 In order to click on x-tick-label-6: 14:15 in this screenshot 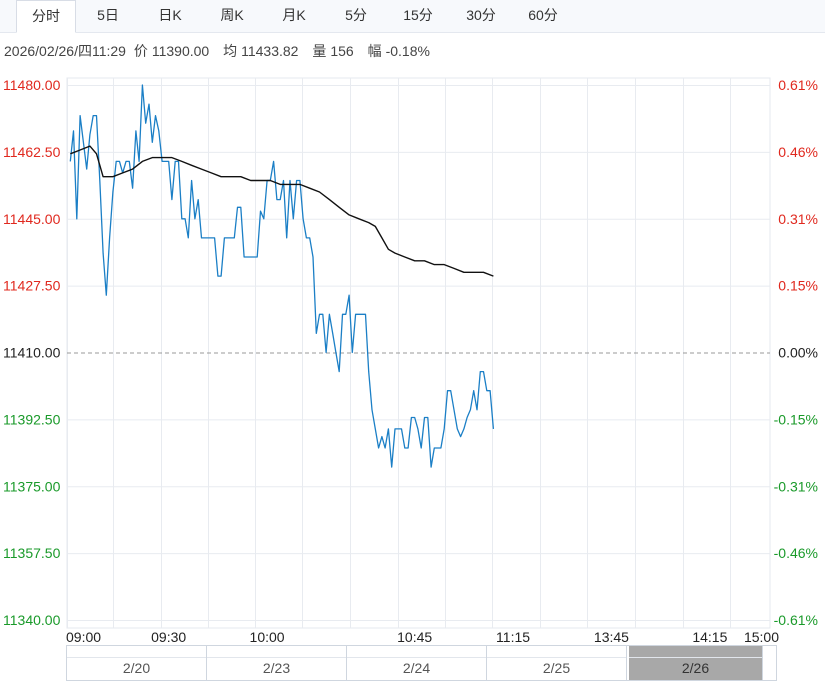, I will do `click(709, 637)`.